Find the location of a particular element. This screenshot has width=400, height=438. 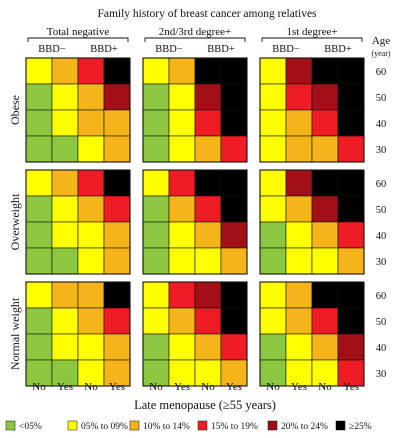

column-group-label-1: 2nd/3rd degree+ is located at coordinates (195, 32).